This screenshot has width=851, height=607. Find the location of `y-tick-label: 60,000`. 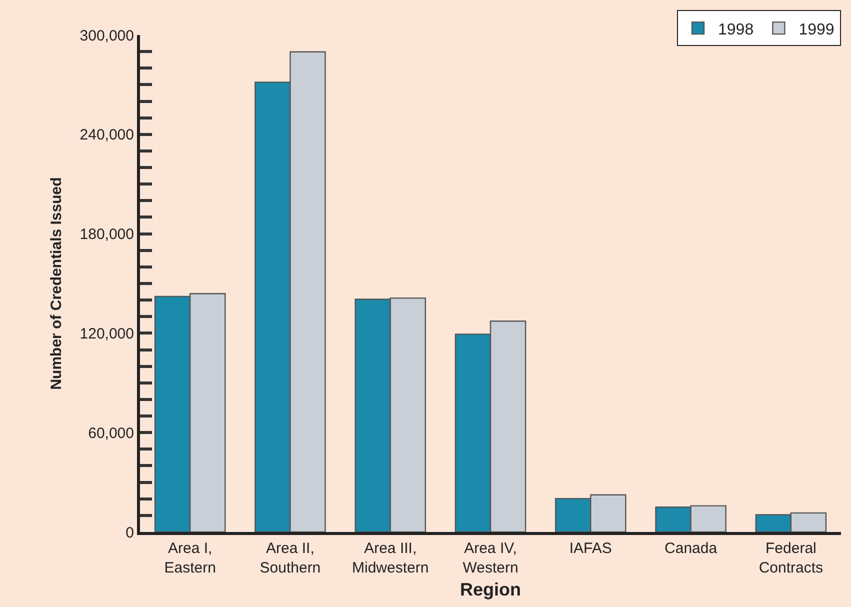

y-tick-label: 60,000 is located at coordinates (111, 433).